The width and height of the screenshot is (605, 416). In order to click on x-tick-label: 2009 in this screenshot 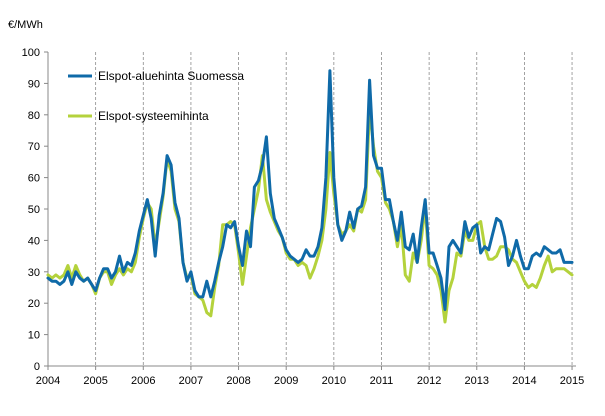, I will do `click(286, 381)`.